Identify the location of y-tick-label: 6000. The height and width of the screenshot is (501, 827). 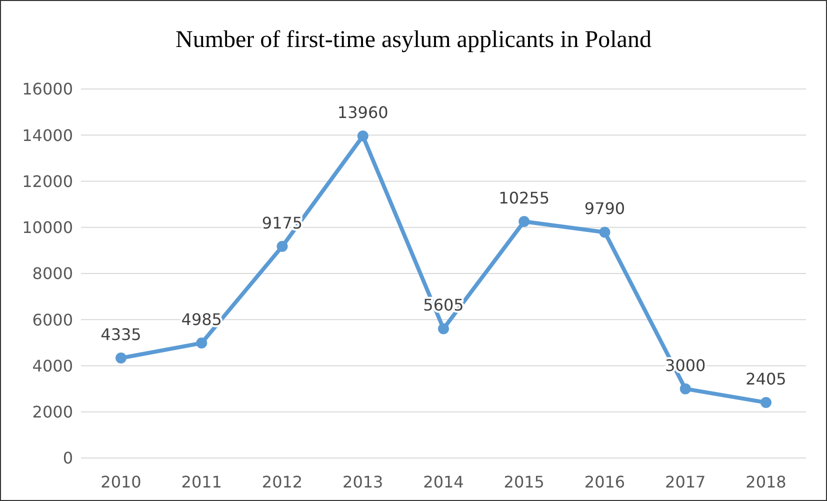
(52, 320).